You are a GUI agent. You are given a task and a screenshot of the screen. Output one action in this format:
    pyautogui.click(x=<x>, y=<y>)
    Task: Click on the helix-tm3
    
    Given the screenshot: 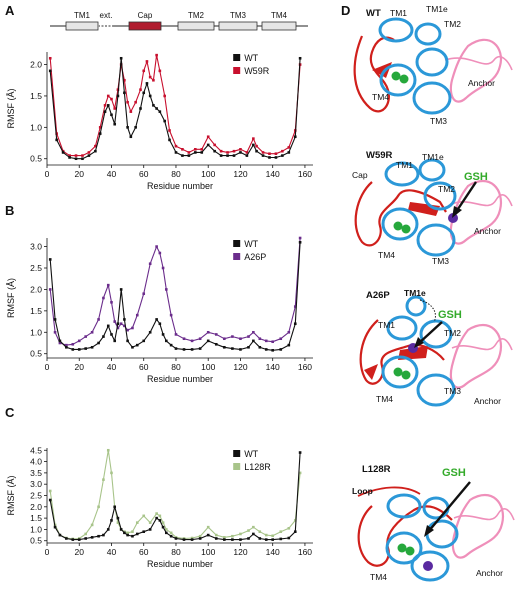 What is the action you would take?
    pyautogui.click(x=432, y=98)
    